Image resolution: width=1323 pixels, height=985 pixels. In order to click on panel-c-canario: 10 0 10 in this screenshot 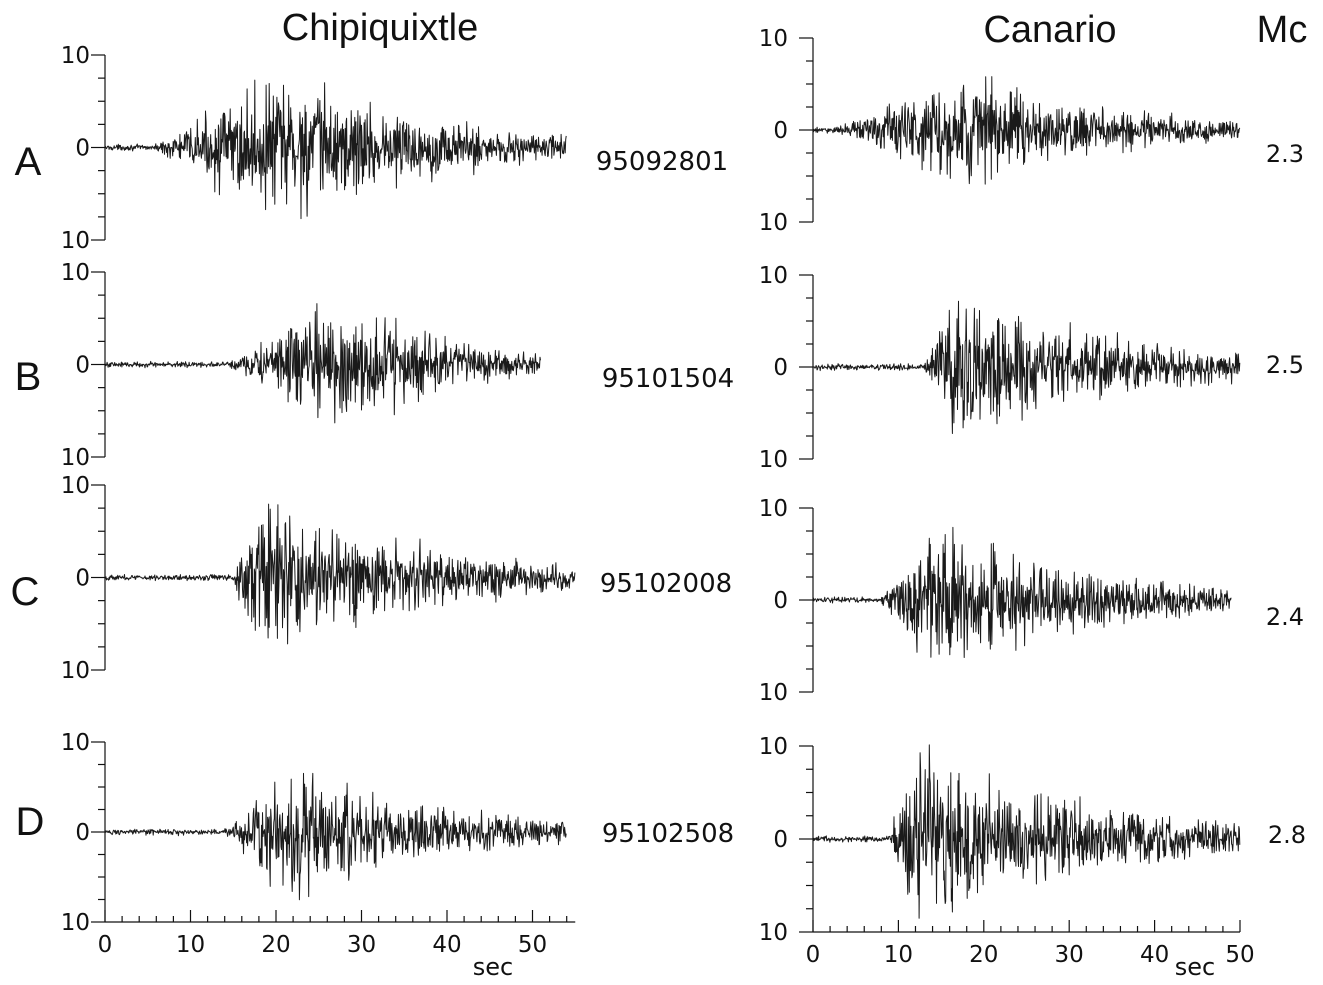, I will do `click(995, 601)`.